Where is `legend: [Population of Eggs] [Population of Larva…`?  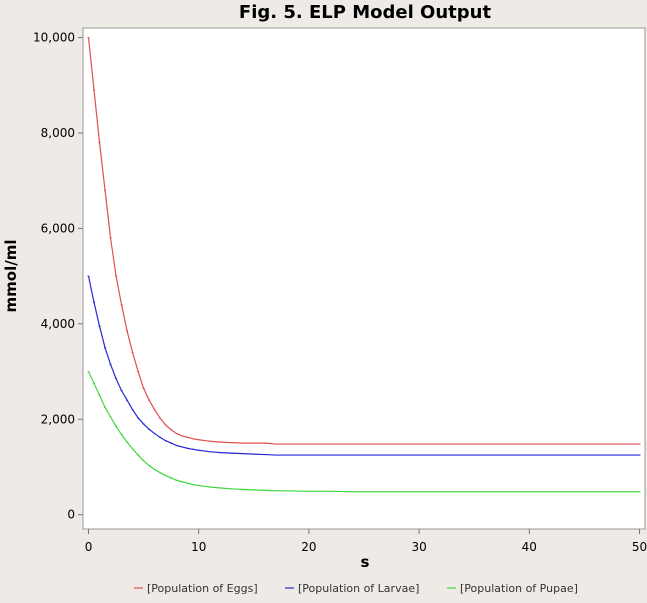
legend: [Population of Eggs] [Population of Larva… is located at coordinates (356, 588).